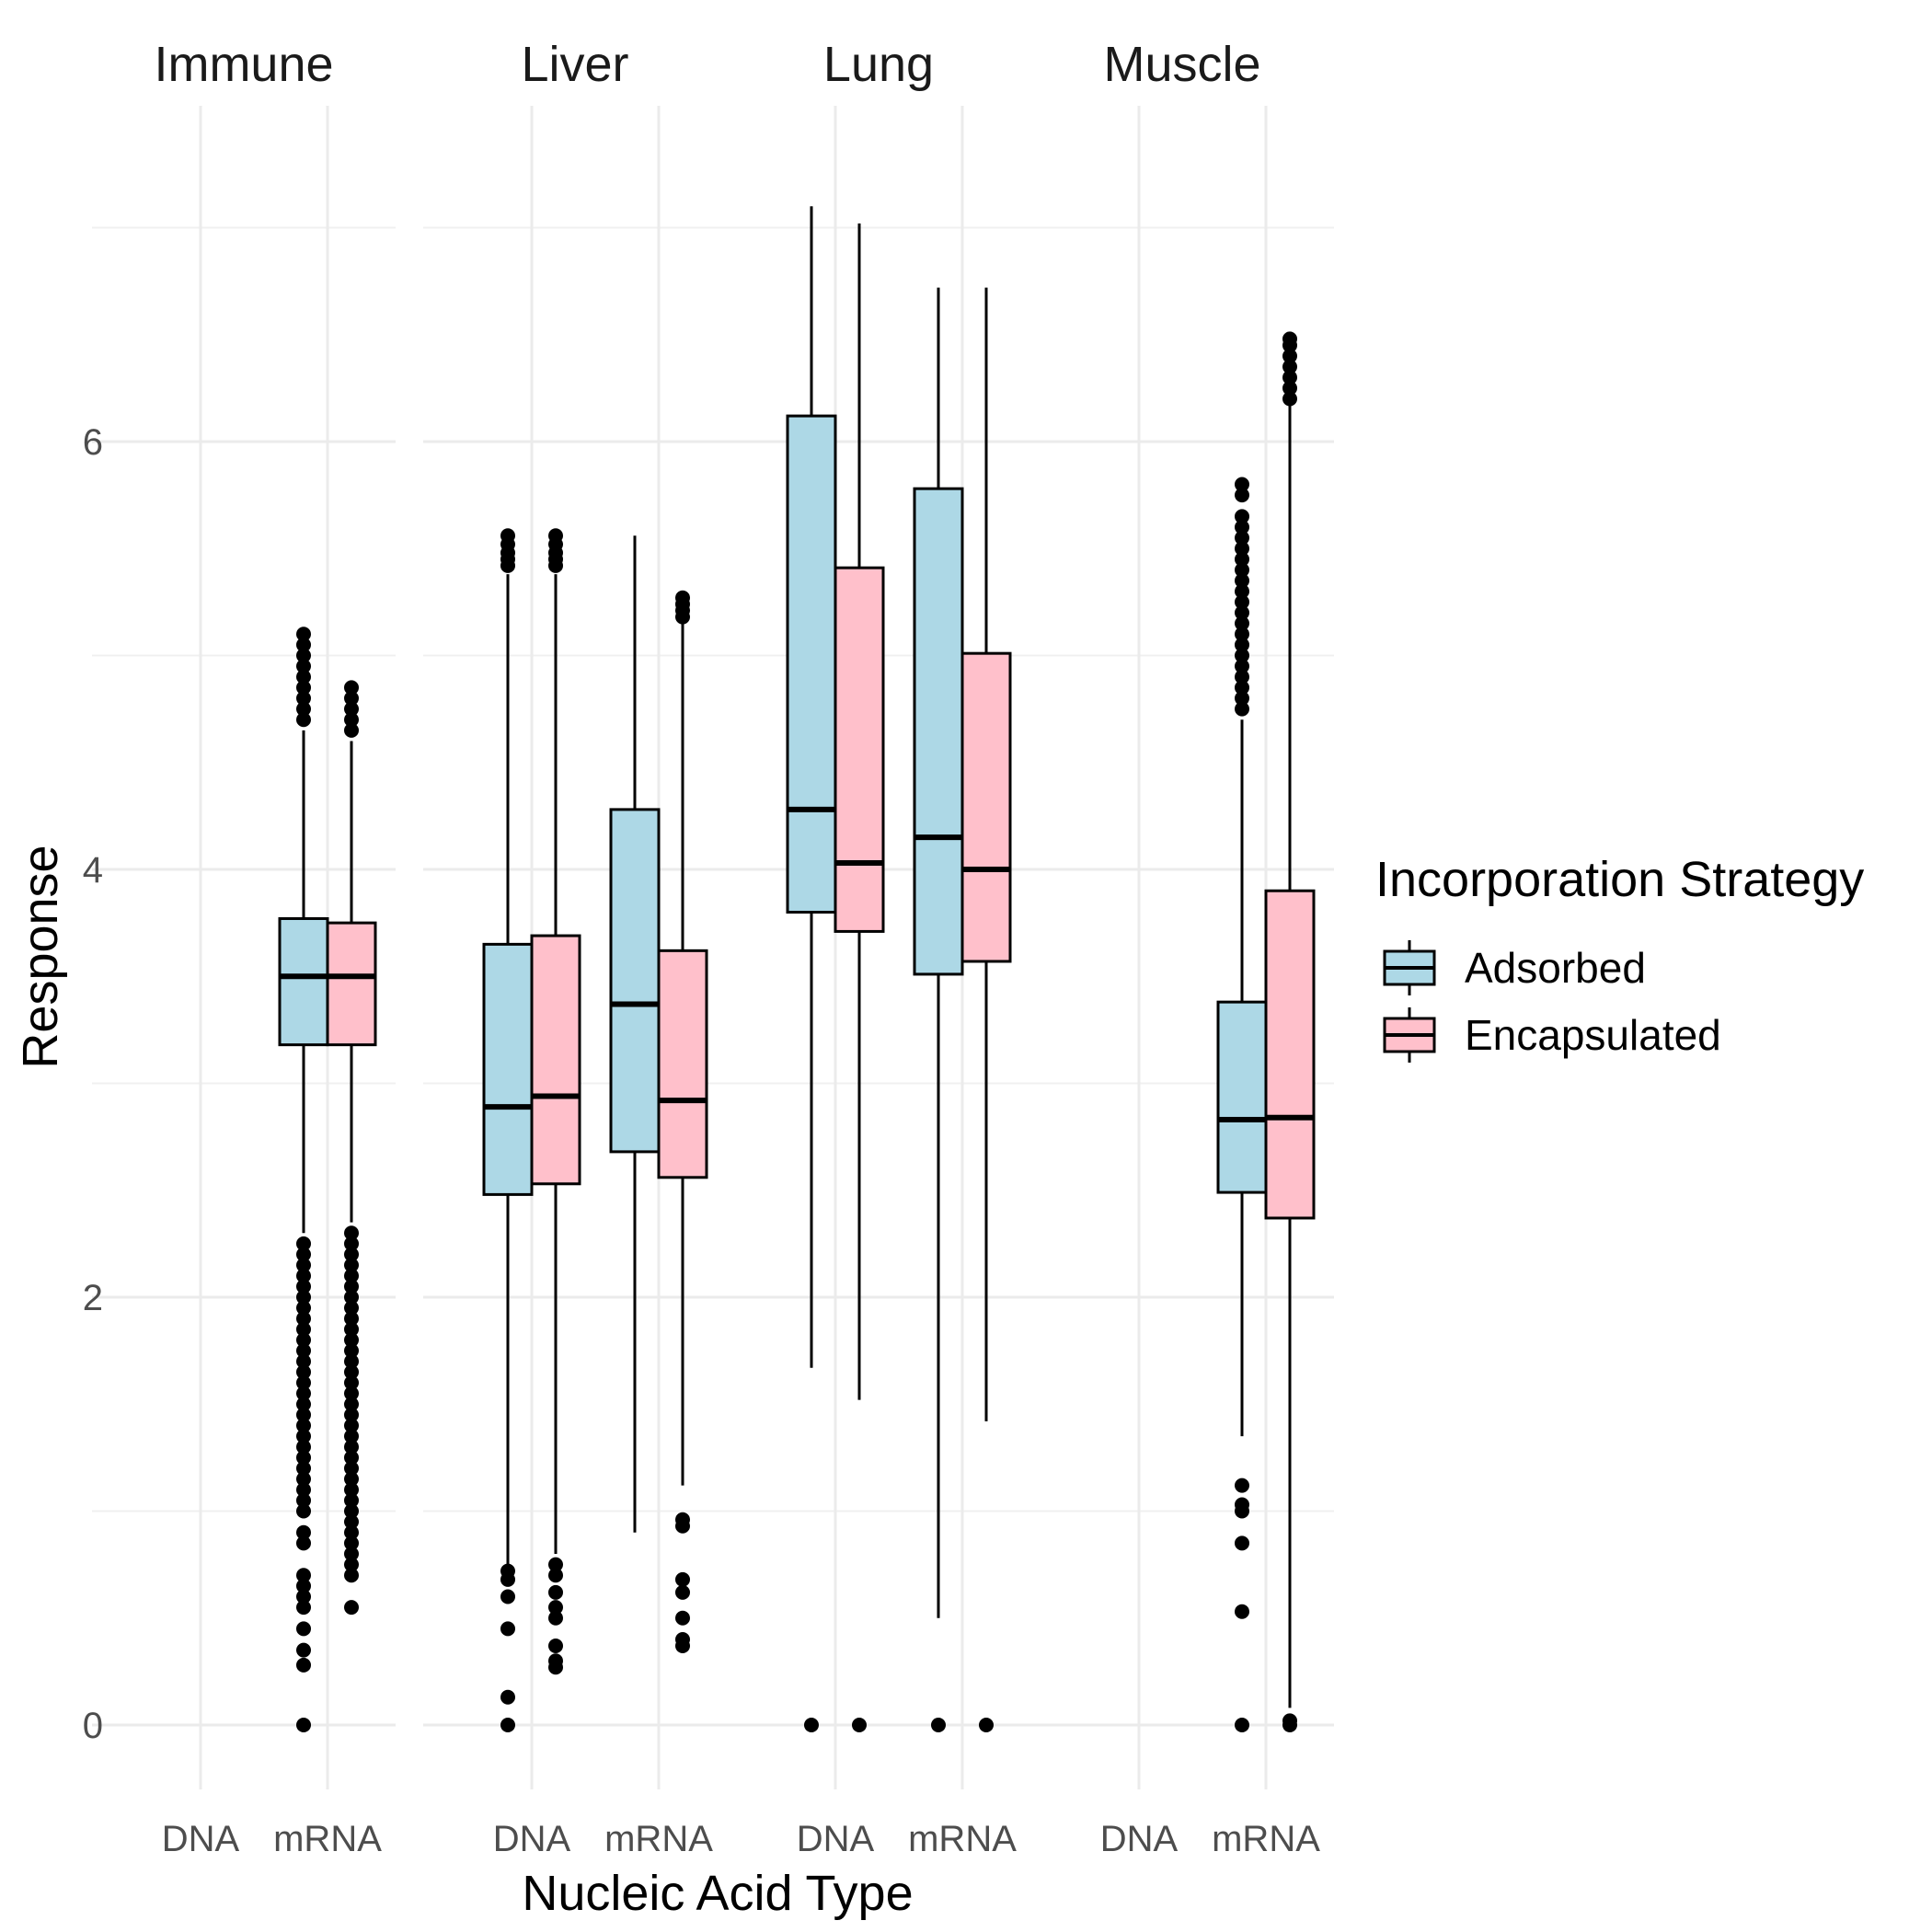  Describe the element at coordinates (243, 64) in the screenshot. I see `facet-title-immune: Immune` at that location.